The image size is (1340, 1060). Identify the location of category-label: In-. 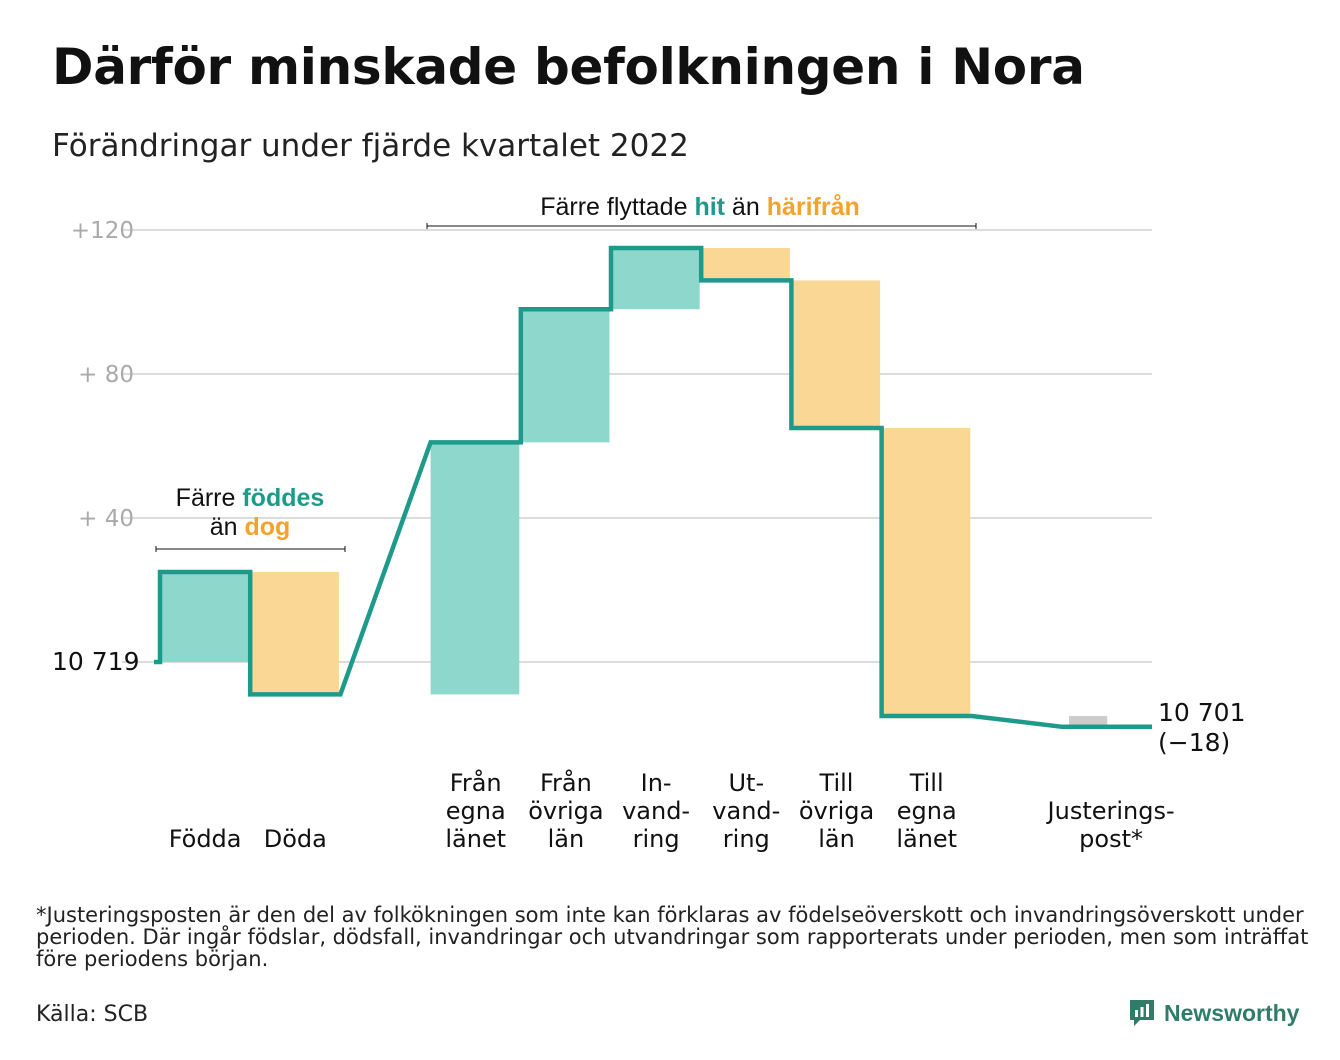
(656, 783).